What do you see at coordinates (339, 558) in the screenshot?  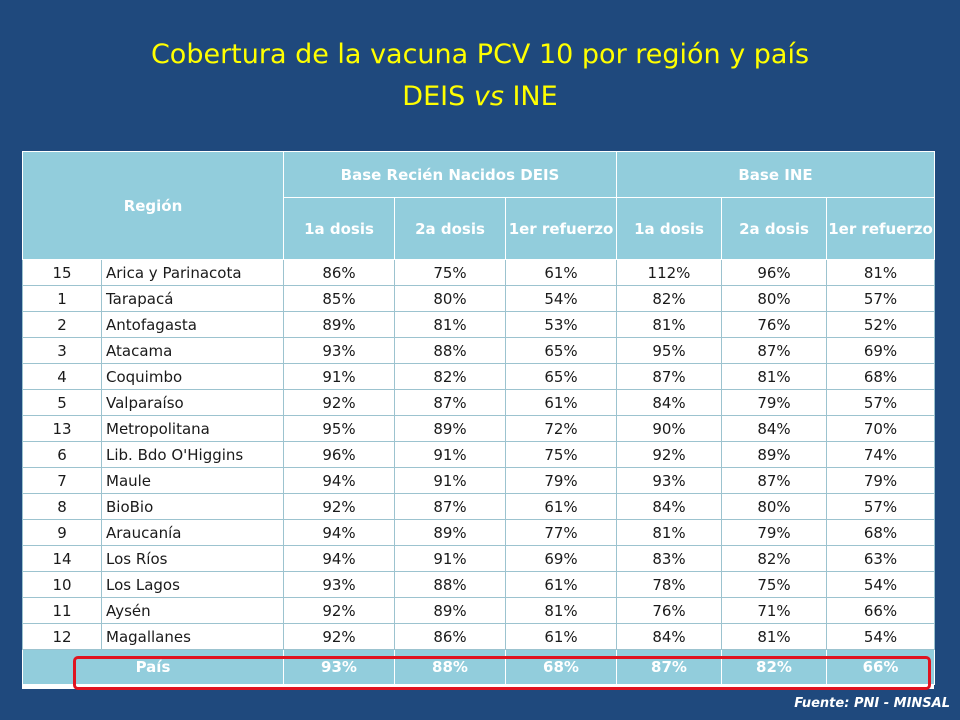 I see `coverage-cell: 94%` at bounding box center [339, 558].